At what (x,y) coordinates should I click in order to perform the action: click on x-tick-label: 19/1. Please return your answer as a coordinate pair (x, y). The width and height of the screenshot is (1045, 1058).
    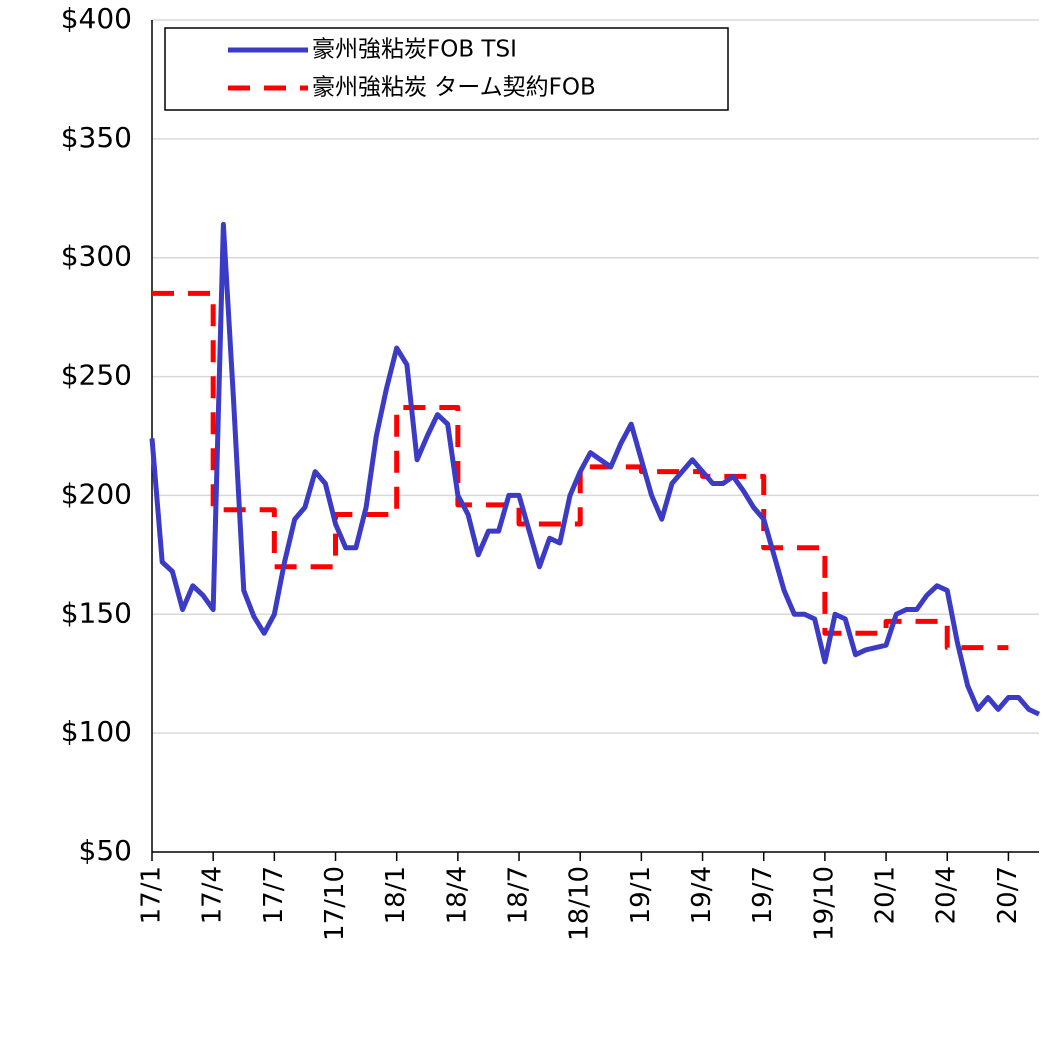
    Looking at the image, I should click on (641, 895).